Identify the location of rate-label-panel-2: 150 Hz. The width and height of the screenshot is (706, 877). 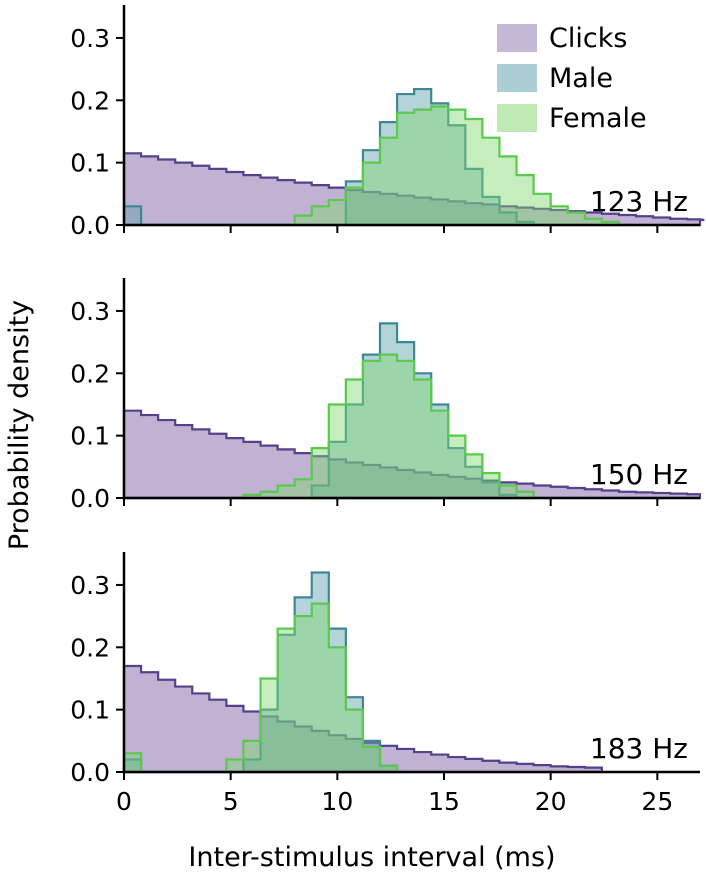
(639, 474).